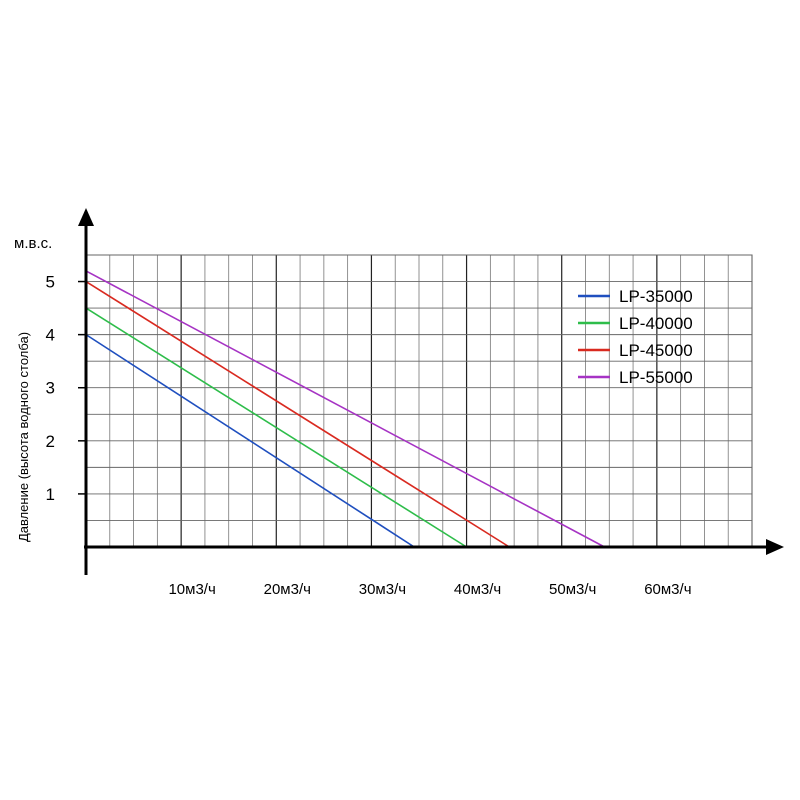 This screenshot has height=800, width=800. I want to click on legend-label-lp-40000: LP-40000, so click(656, 323).